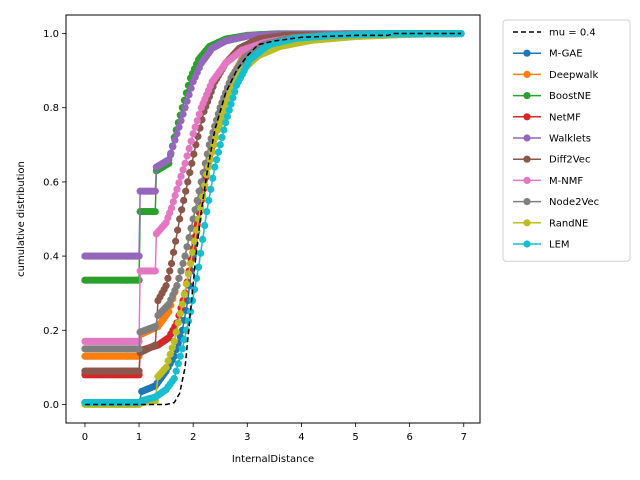  I want to click on legend-label: M-NMF, so click(566, 181).